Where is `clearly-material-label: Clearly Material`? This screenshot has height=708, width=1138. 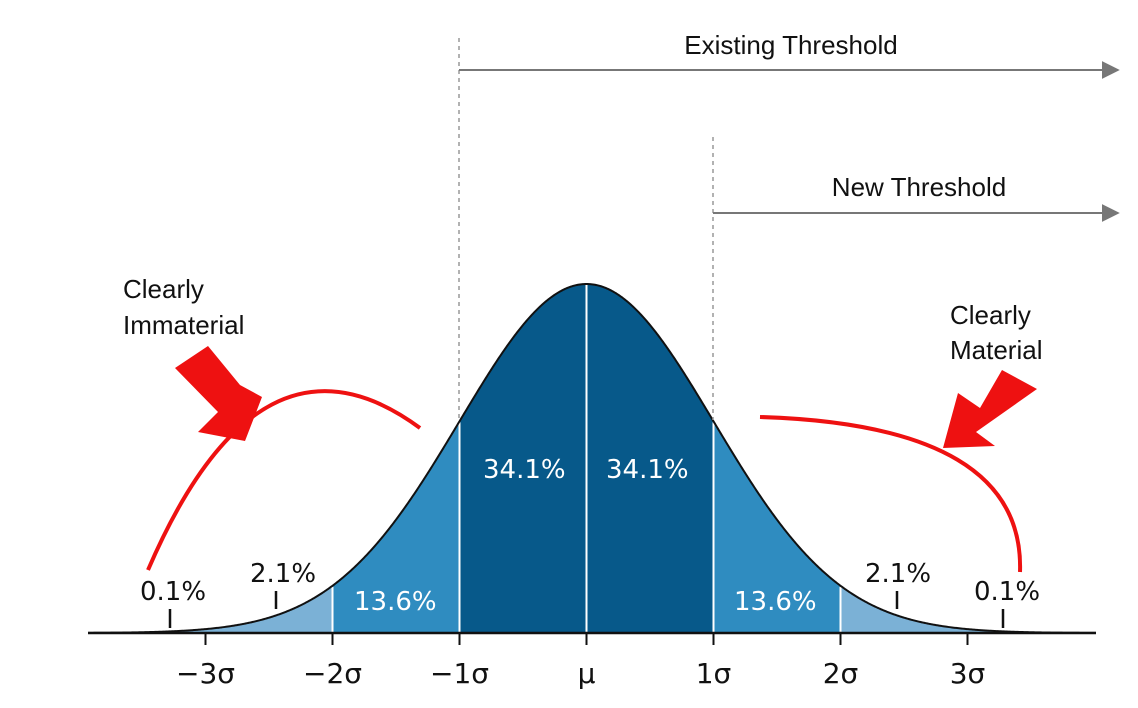 clearly-material-label: Clearly Material is located at coordinates (996, 332).